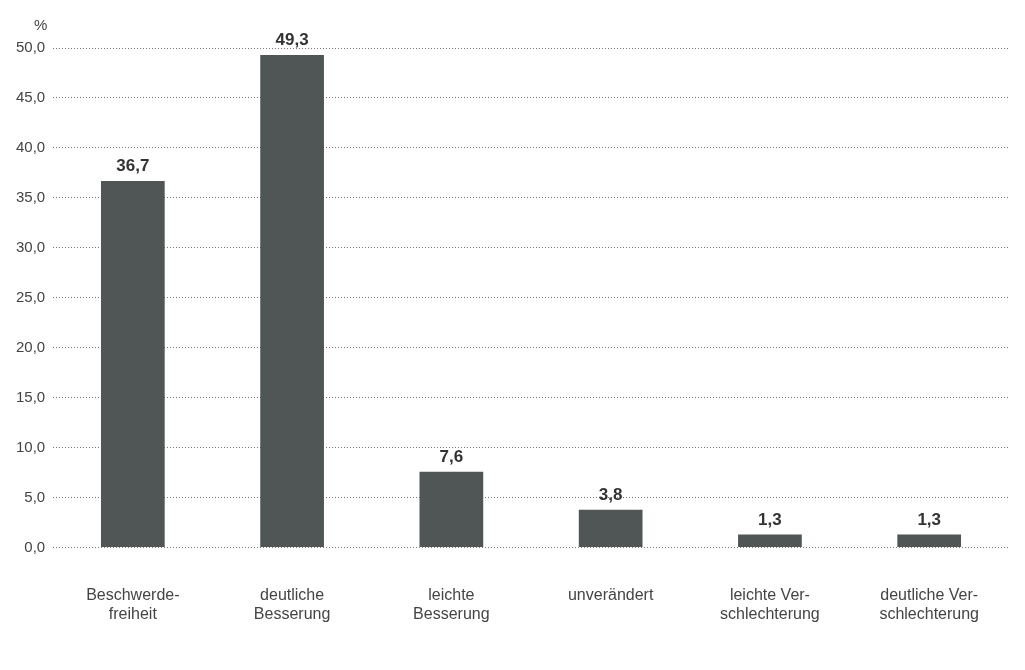 The width and height of the screenshot is (1025, 670). What do you see at coordinates (451, 603) in the screenshot?
I see `x-tick-label: leichte Besserung` at bounding box center [451, 603].